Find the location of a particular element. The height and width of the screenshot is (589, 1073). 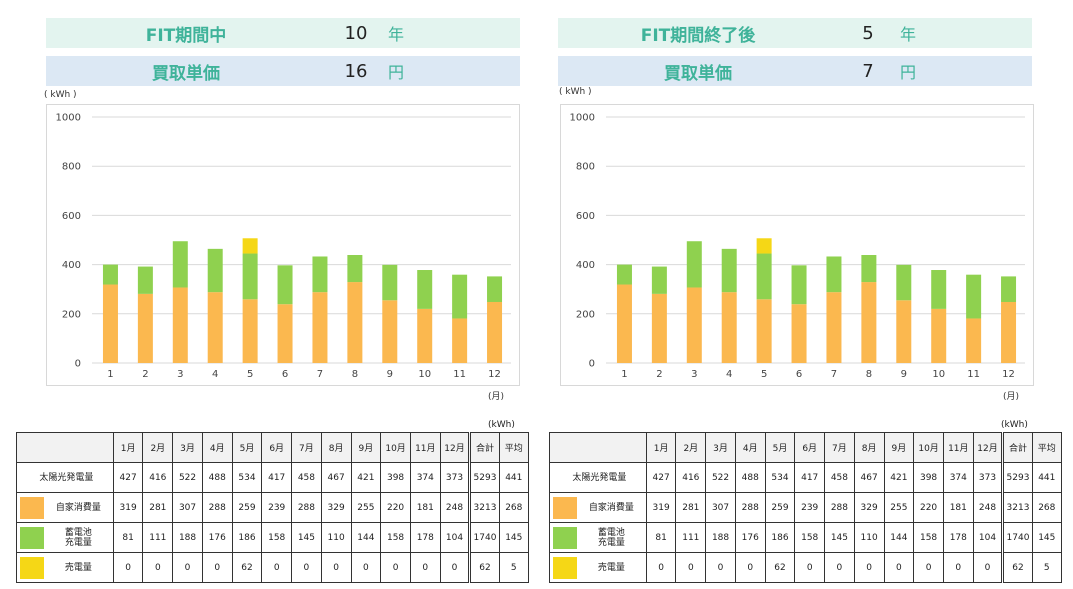

table-cell: 268 is located at coordinates (514, 507).